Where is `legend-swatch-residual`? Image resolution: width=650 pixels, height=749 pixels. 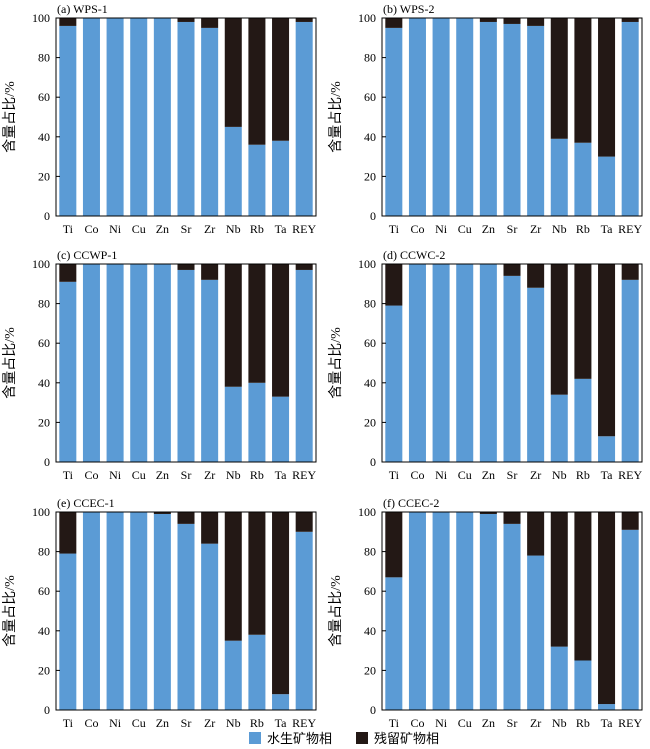 legend-swatch-residual is located at coordinates (362, 737).